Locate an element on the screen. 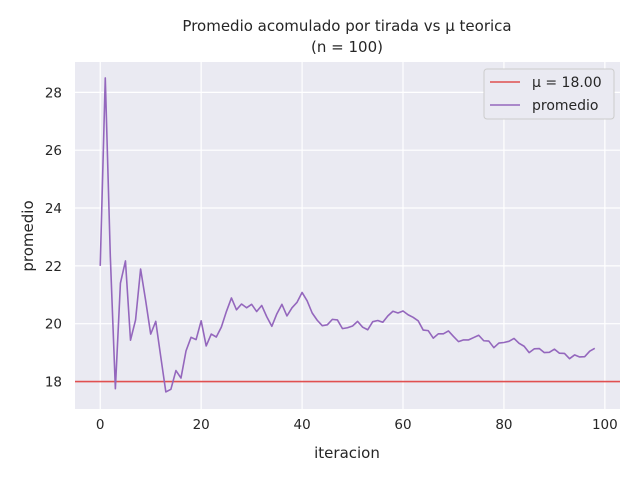 The image size is (640, 480). legend-series-label: promedio is located at coordinates (565, 106).